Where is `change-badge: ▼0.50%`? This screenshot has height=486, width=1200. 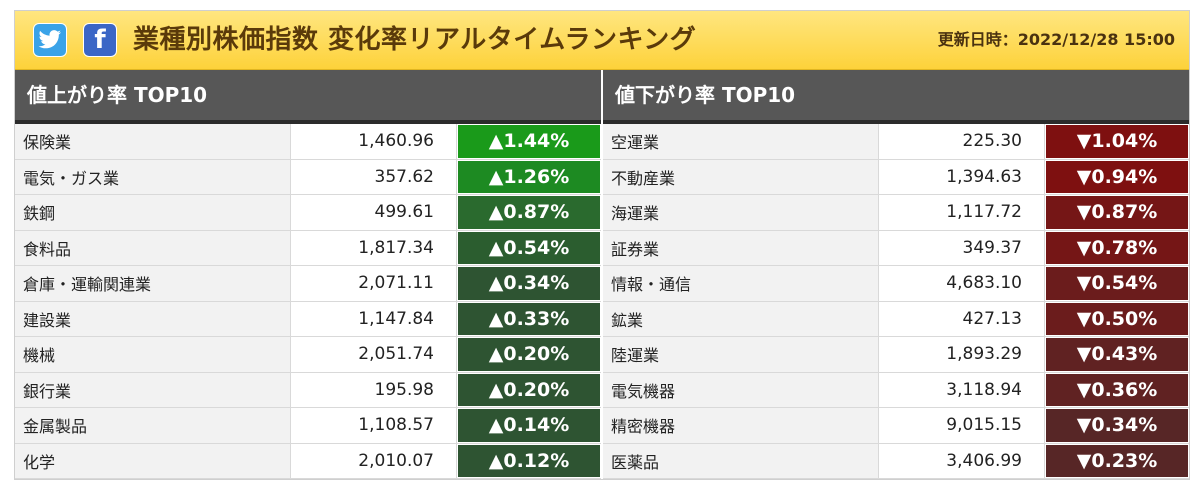 change-badge: ▼0.50% is located at coordinates (1117, 318).